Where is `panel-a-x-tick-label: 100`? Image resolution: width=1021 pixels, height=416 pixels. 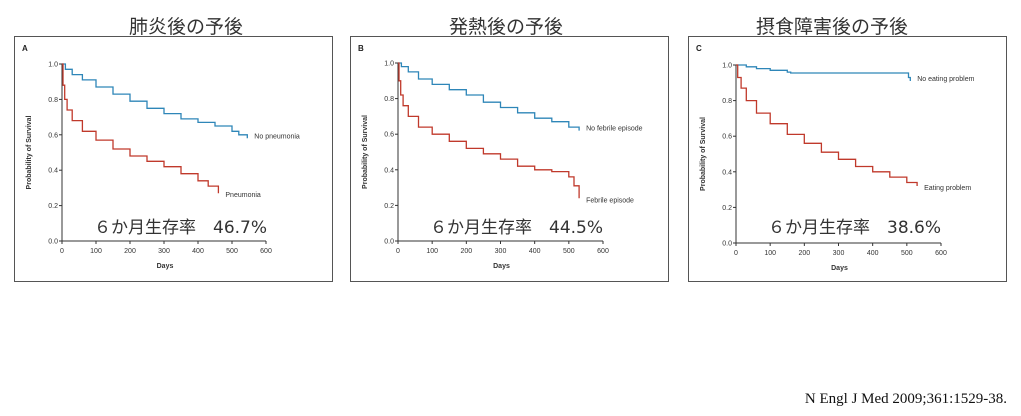
panel-a-x-tick-label: 100 is located at coordinates (96, 251).